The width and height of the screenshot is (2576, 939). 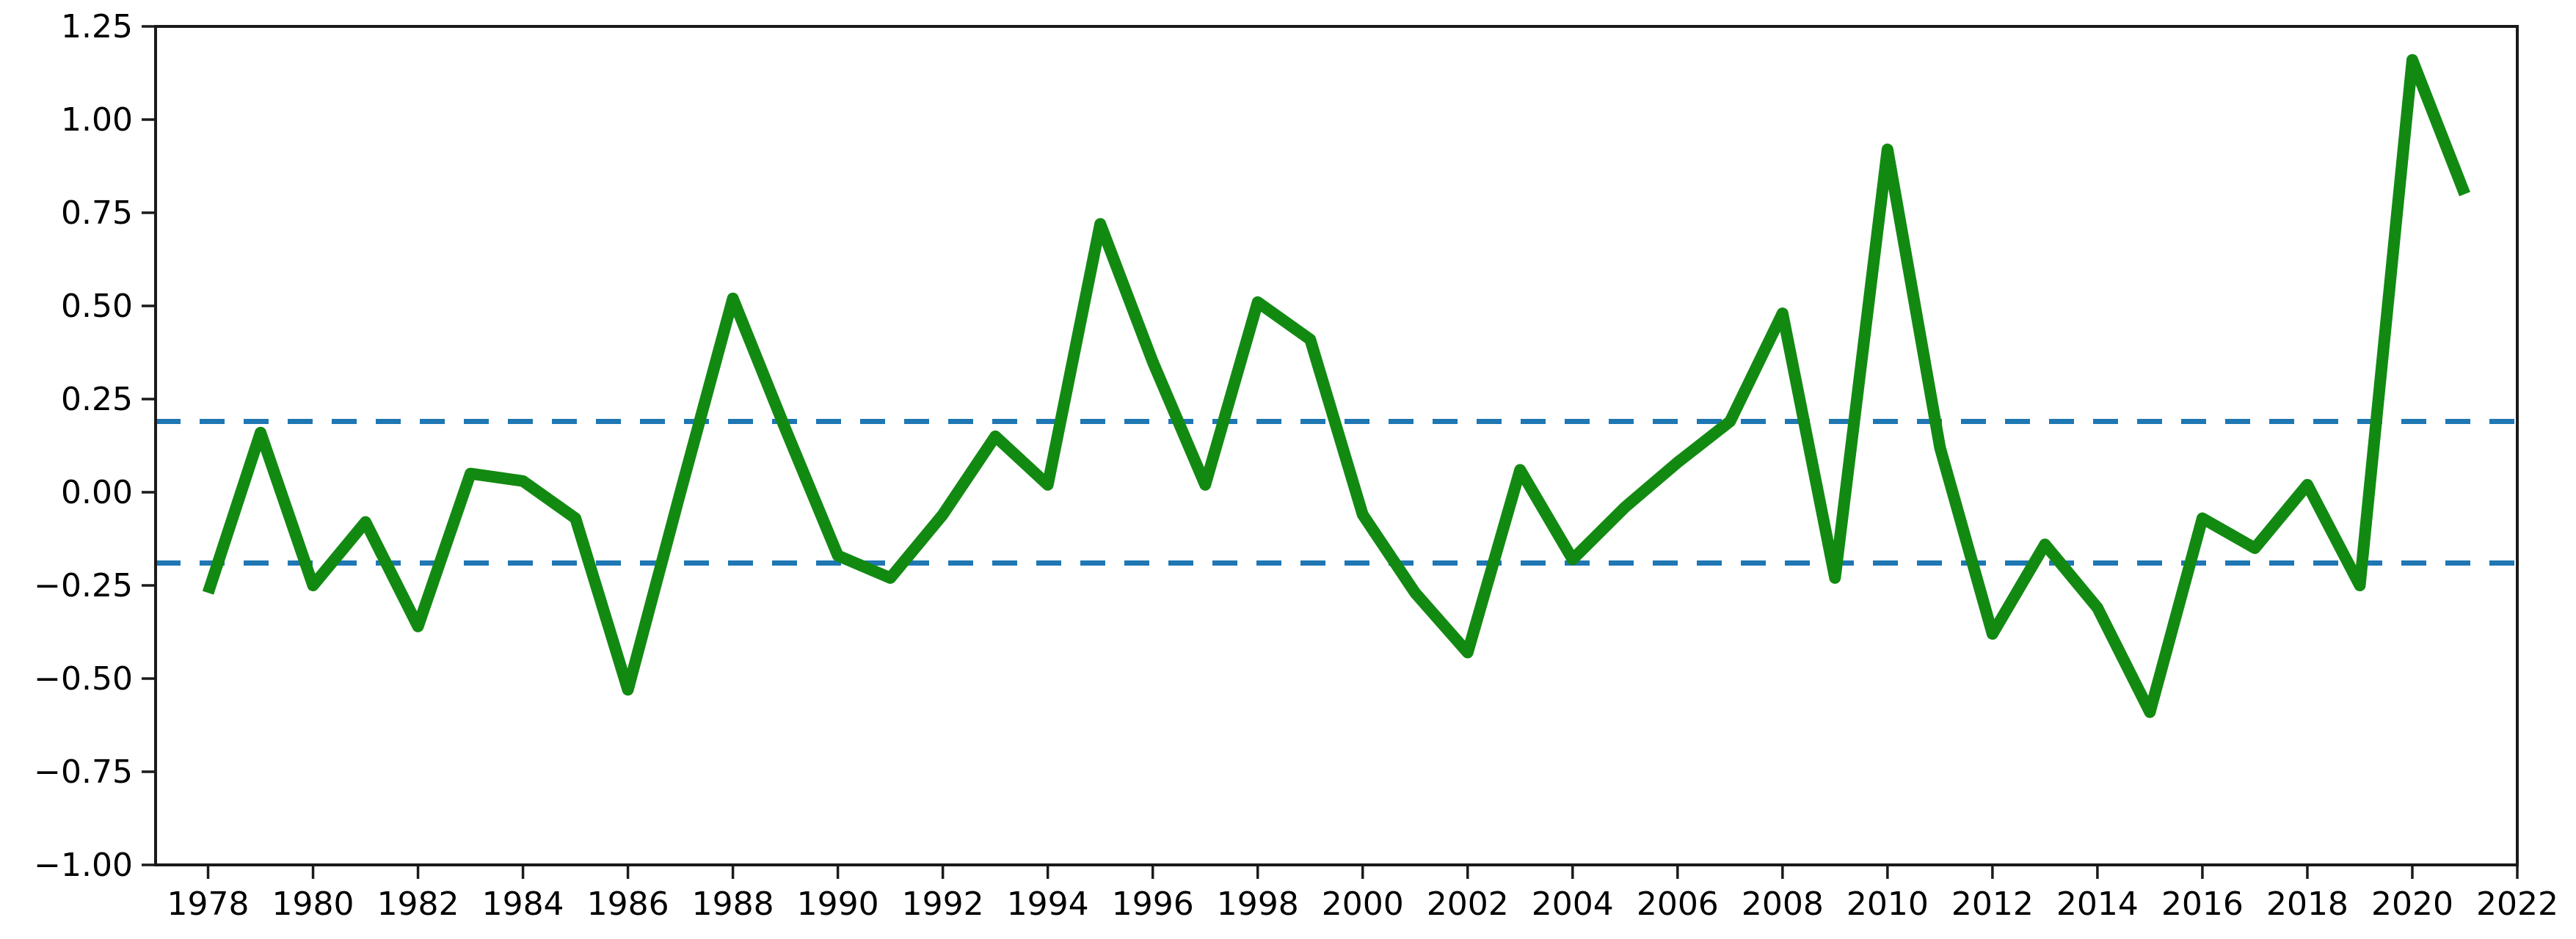 I want to click on x-tick-label: 2000, so click(x=1363, y=904).